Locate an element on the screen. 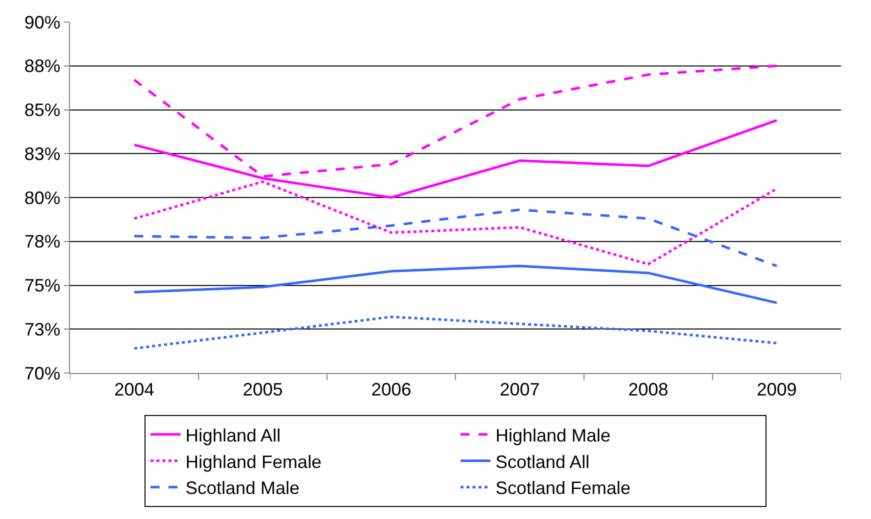 The height and width of the screenshot is (519, 871). x-tick-label: 2008 is located at coordinates (648, 390).